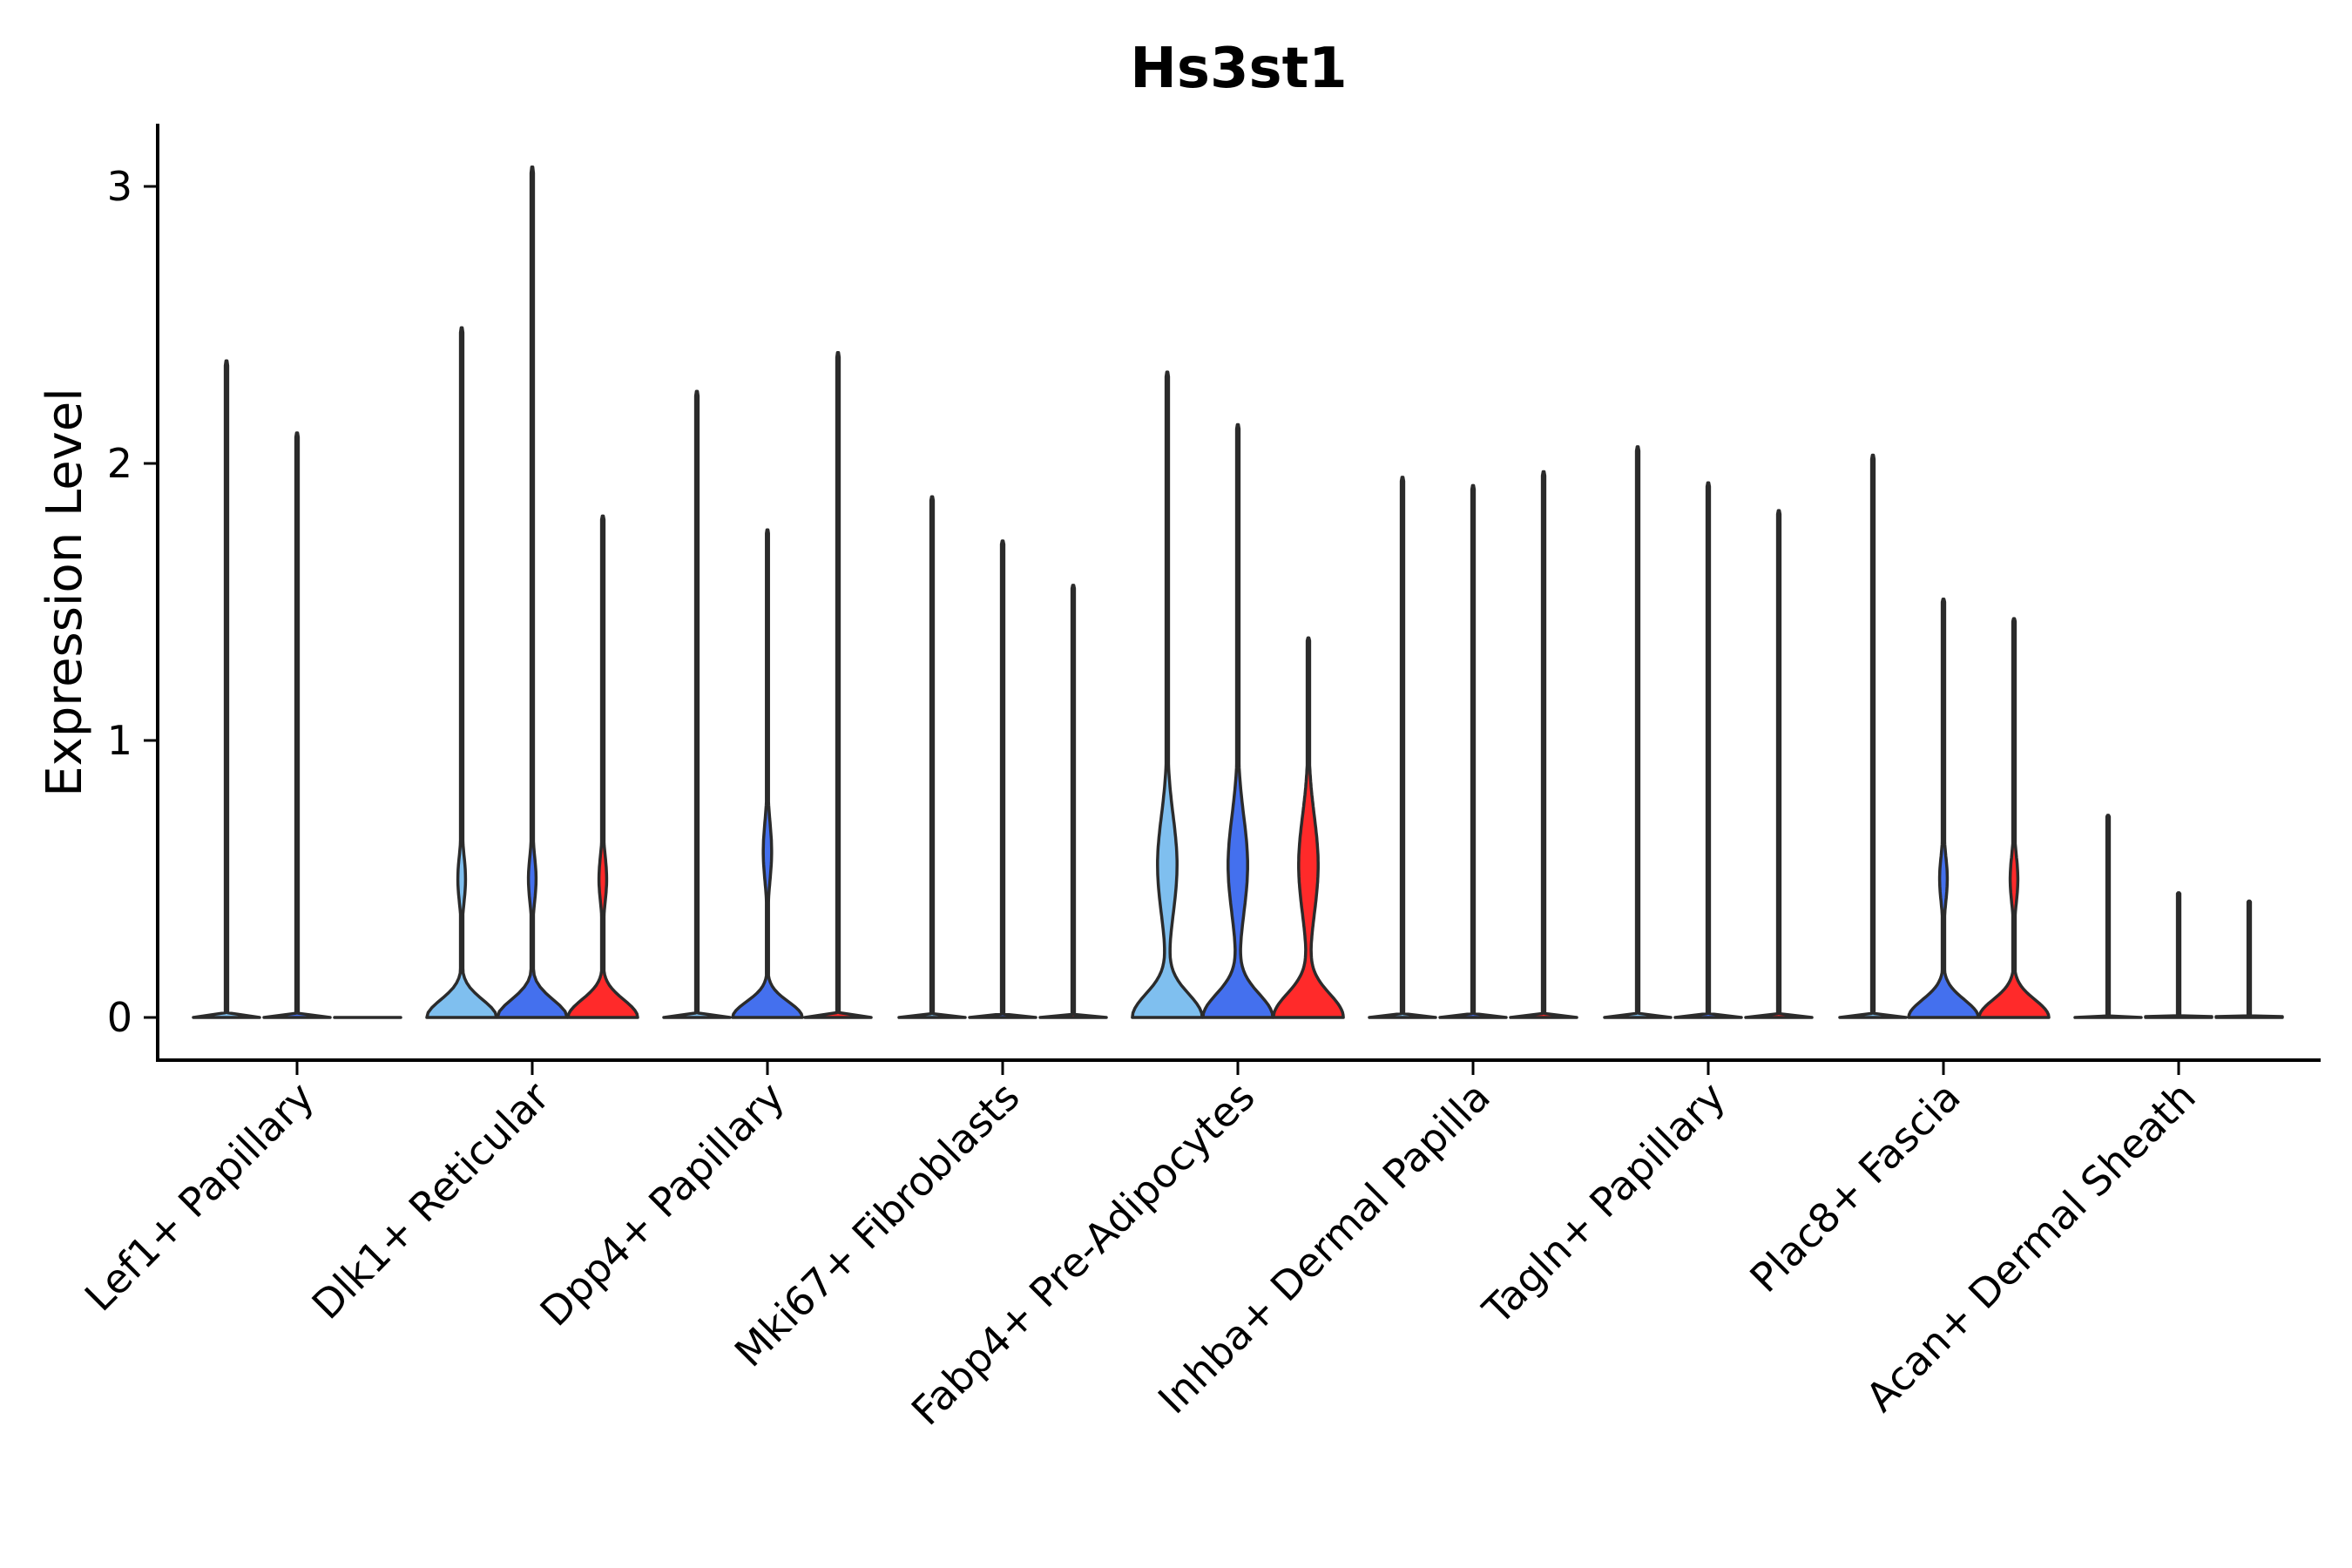 The height and width of the screenshot is (1568, 2352). I want to click on x-tick-label: Dlk1+ Reticular, so click(430, 1201).